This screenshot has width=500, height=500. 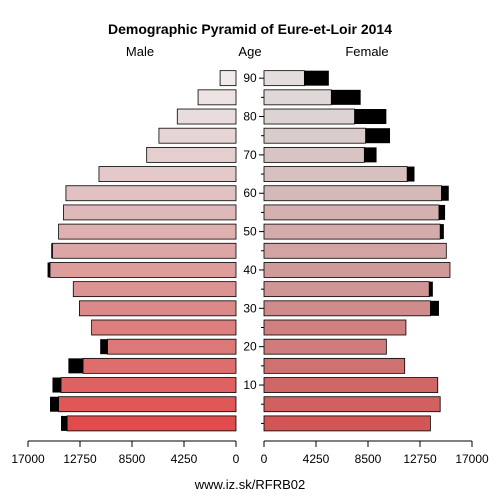 What do you see at coordinates (250, 117) in the screenshot?
I see `age-tick-label: 80` at bounding box center [250, 117].